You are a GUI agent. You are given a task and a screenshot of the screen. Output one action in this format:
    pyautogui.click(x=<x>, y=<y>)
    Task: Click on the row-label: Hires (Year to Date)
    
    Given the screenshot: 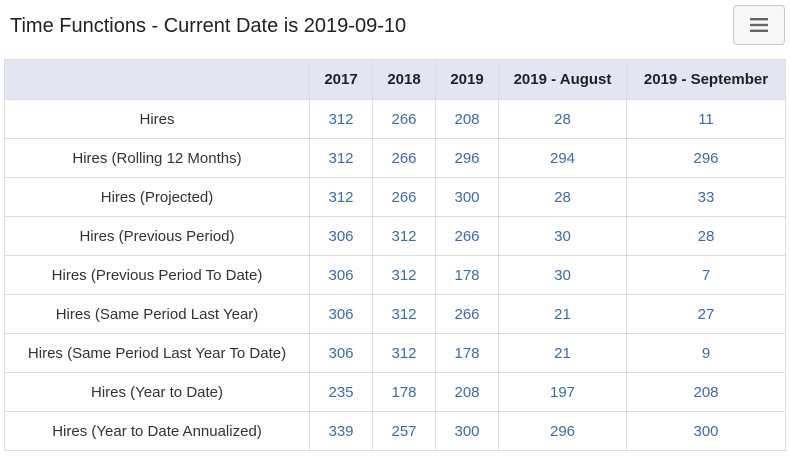 What is the action you would take?
    pyautogui.click(x=157, y=392)
    